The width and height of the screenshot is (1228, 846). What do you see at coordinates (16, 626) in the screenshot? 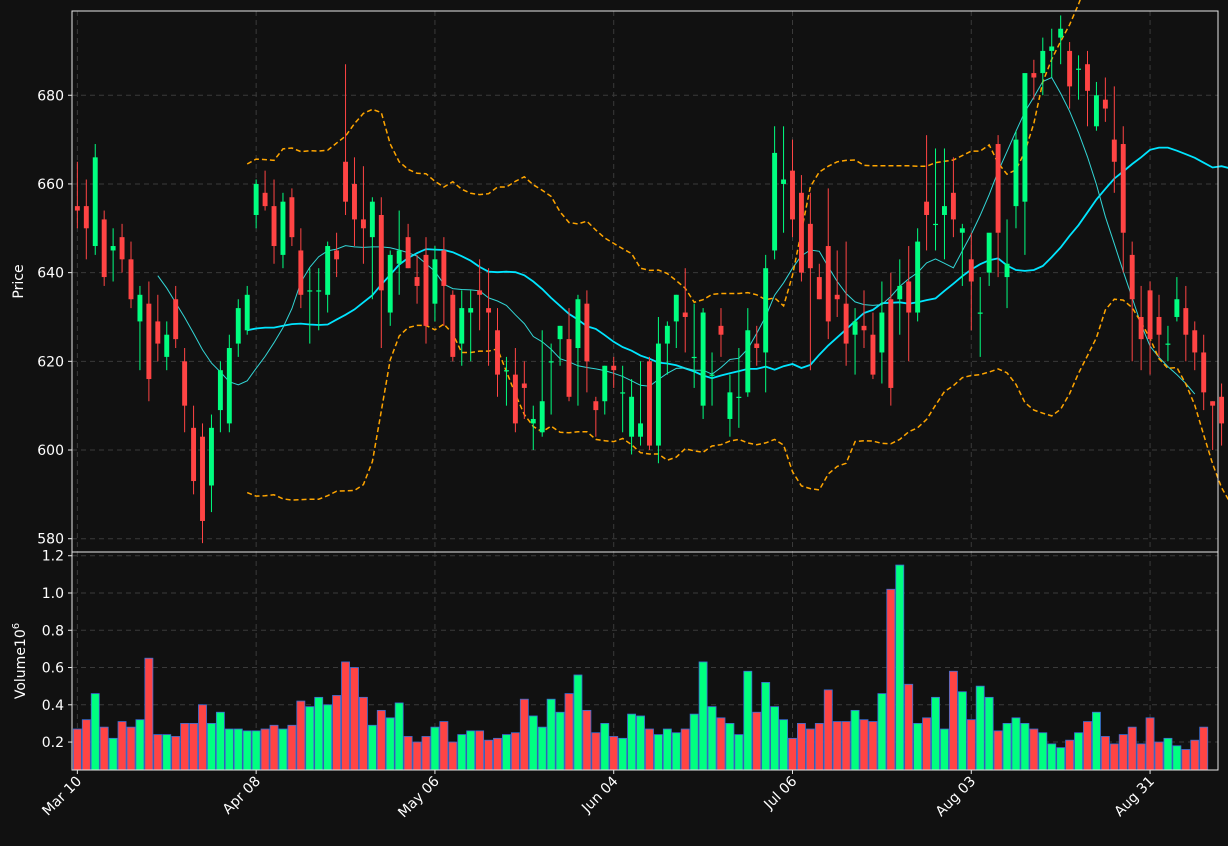
I see `volume-scale-exponent: 6` at bounding box center [16, 626].